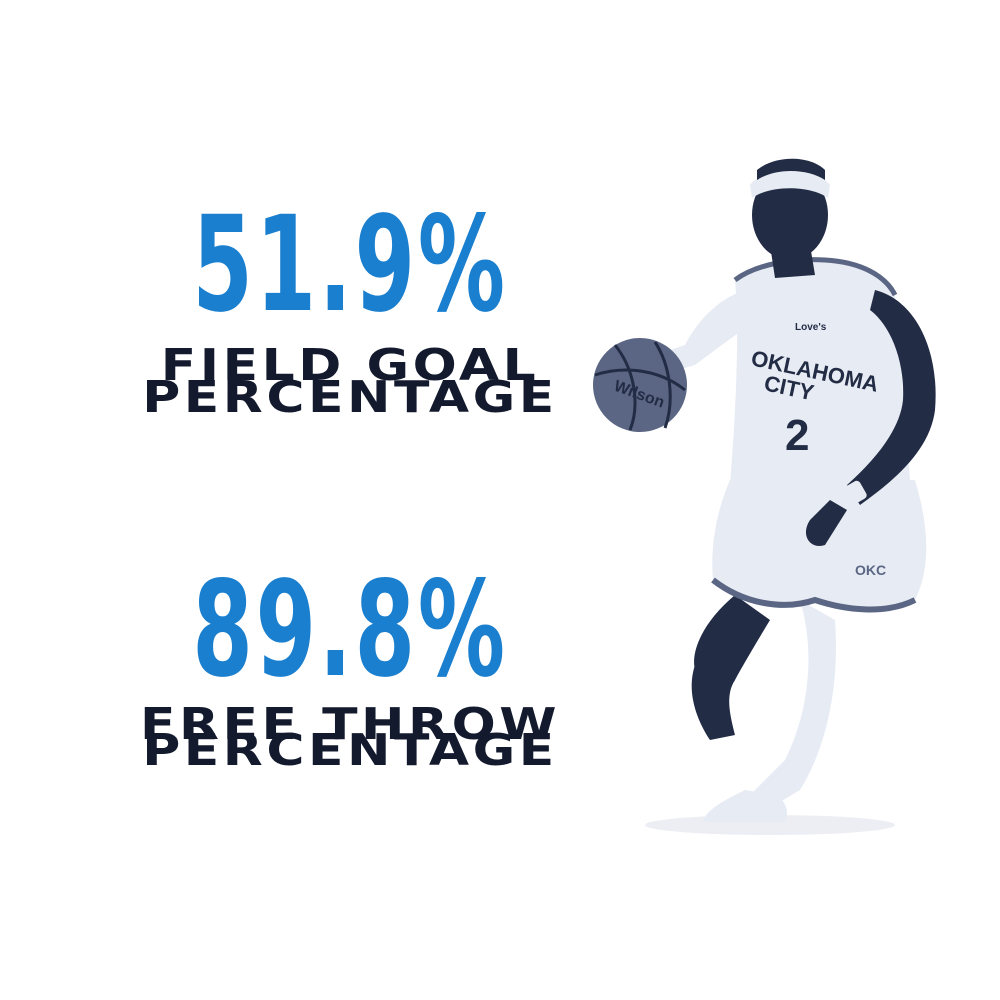 The height and width of the screenshot is (1000, 1000). I want to click on wristband, so click(851, 495).